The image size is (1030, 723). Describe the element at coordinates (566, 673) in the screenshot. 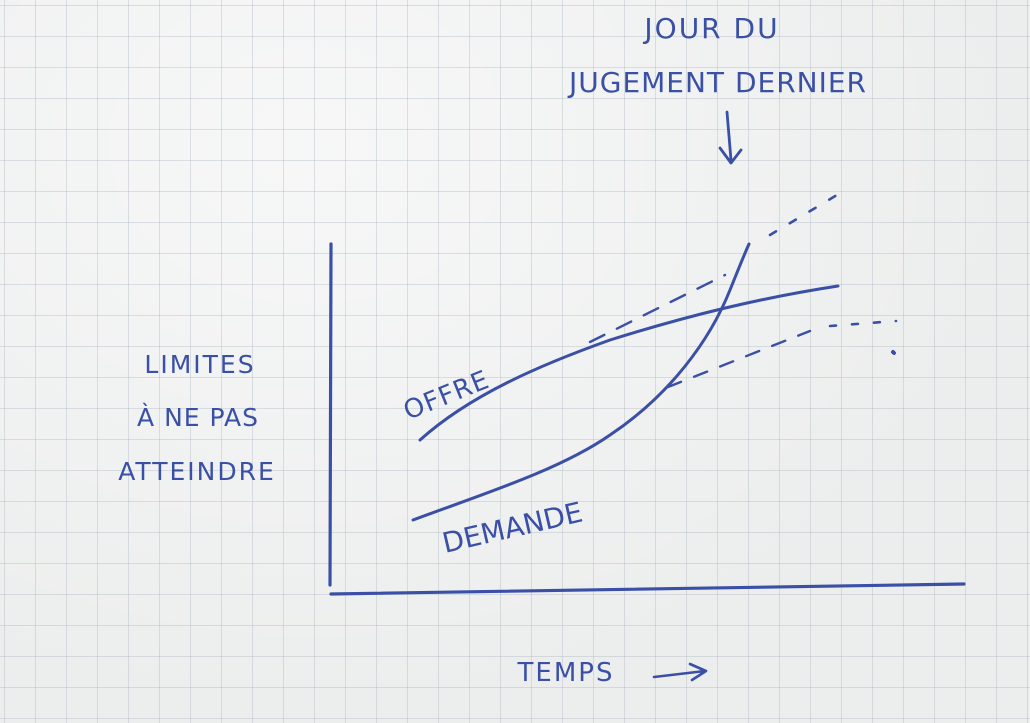

I see `x-axis-label: TEMPS` at that location.